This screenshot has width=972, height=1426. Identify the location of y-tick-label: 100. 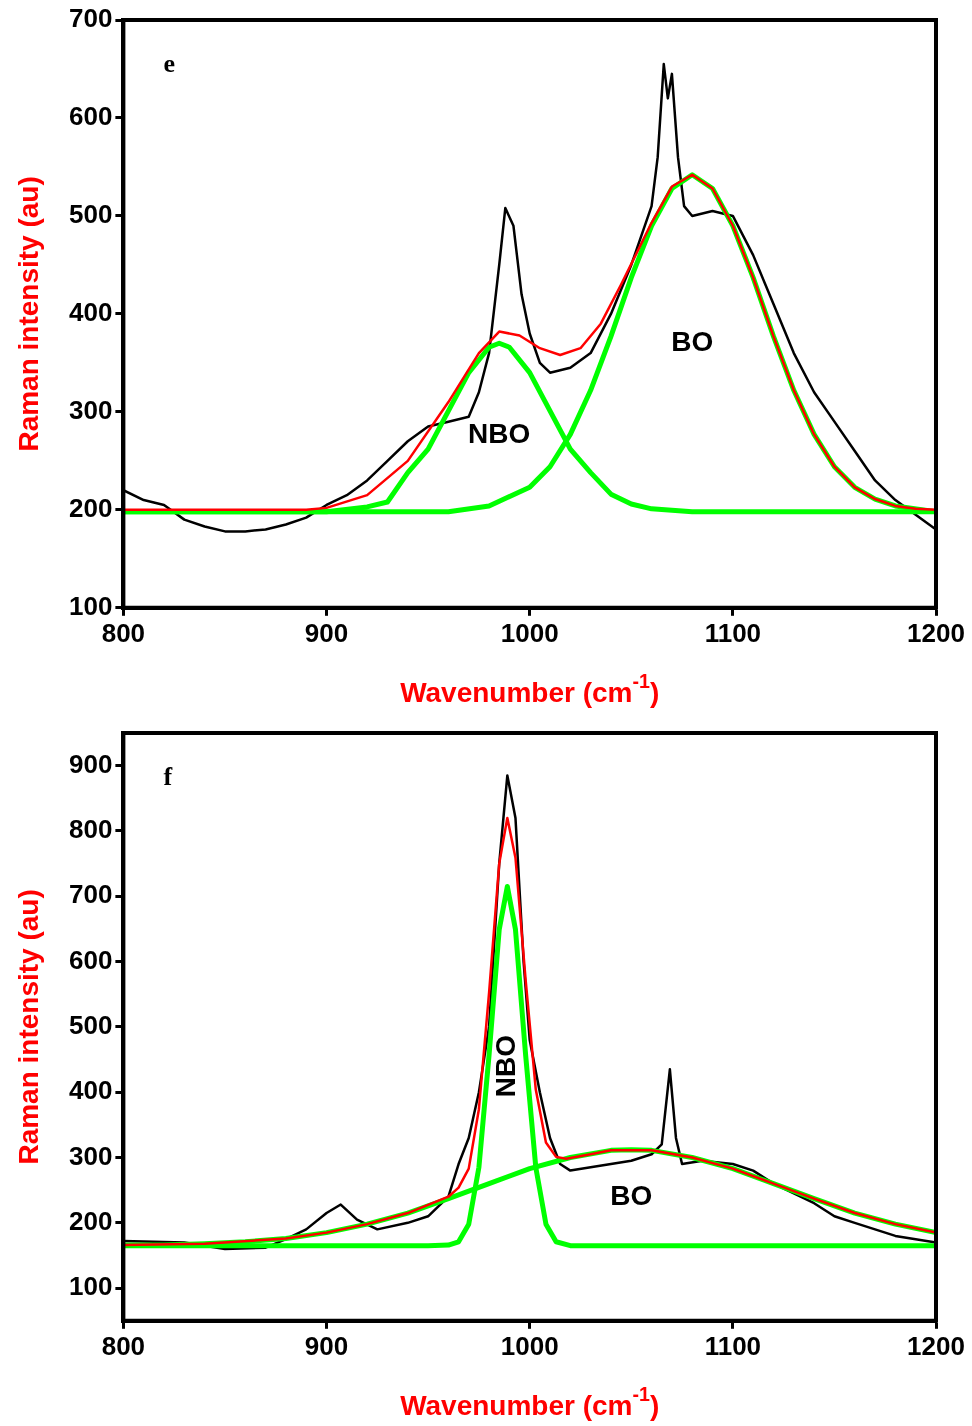
(90, 1286).